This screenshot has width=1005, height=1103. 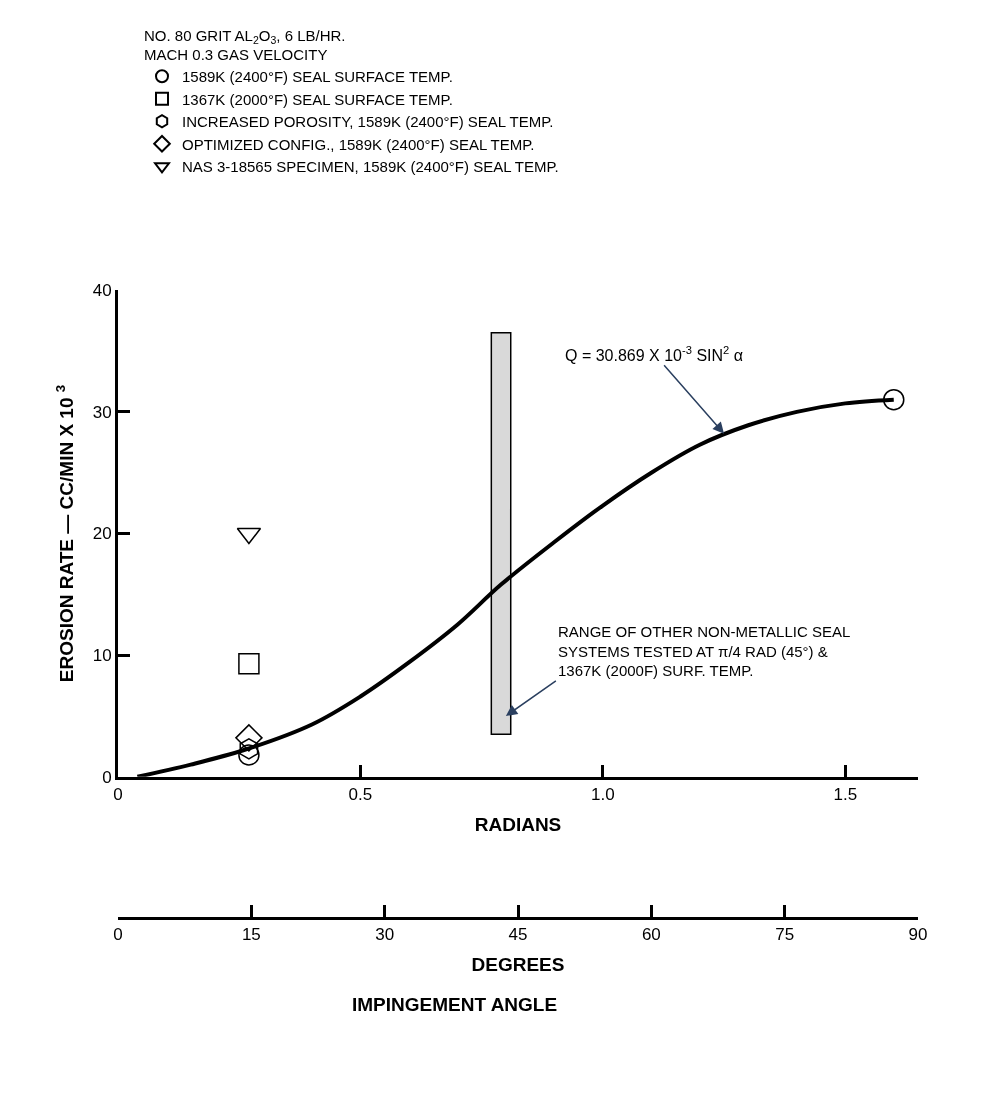 I want to click on x-tick-label: 0.5, so click(x=360, y=795).